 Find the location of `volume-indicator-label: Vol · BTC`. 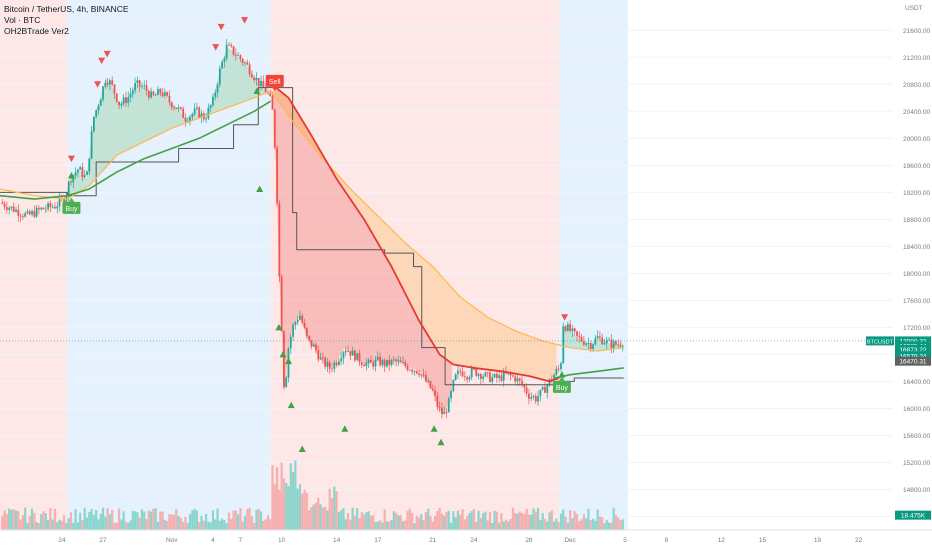

volume-indicator-label: Vol · BTC is located at coordinates (22, 20).